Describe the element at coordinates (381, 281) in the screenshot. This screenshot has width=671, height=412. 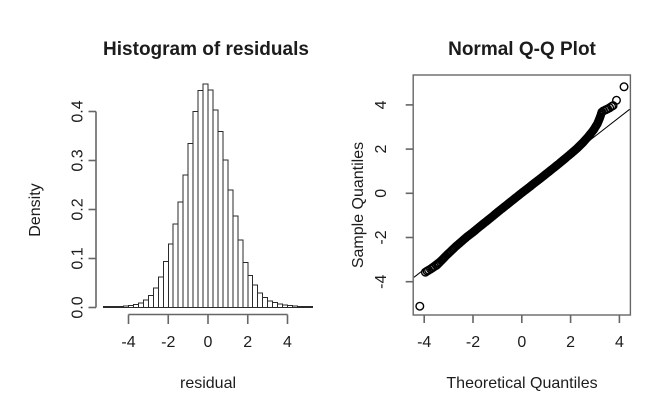
I see `y-tick-label: -4` at that location.